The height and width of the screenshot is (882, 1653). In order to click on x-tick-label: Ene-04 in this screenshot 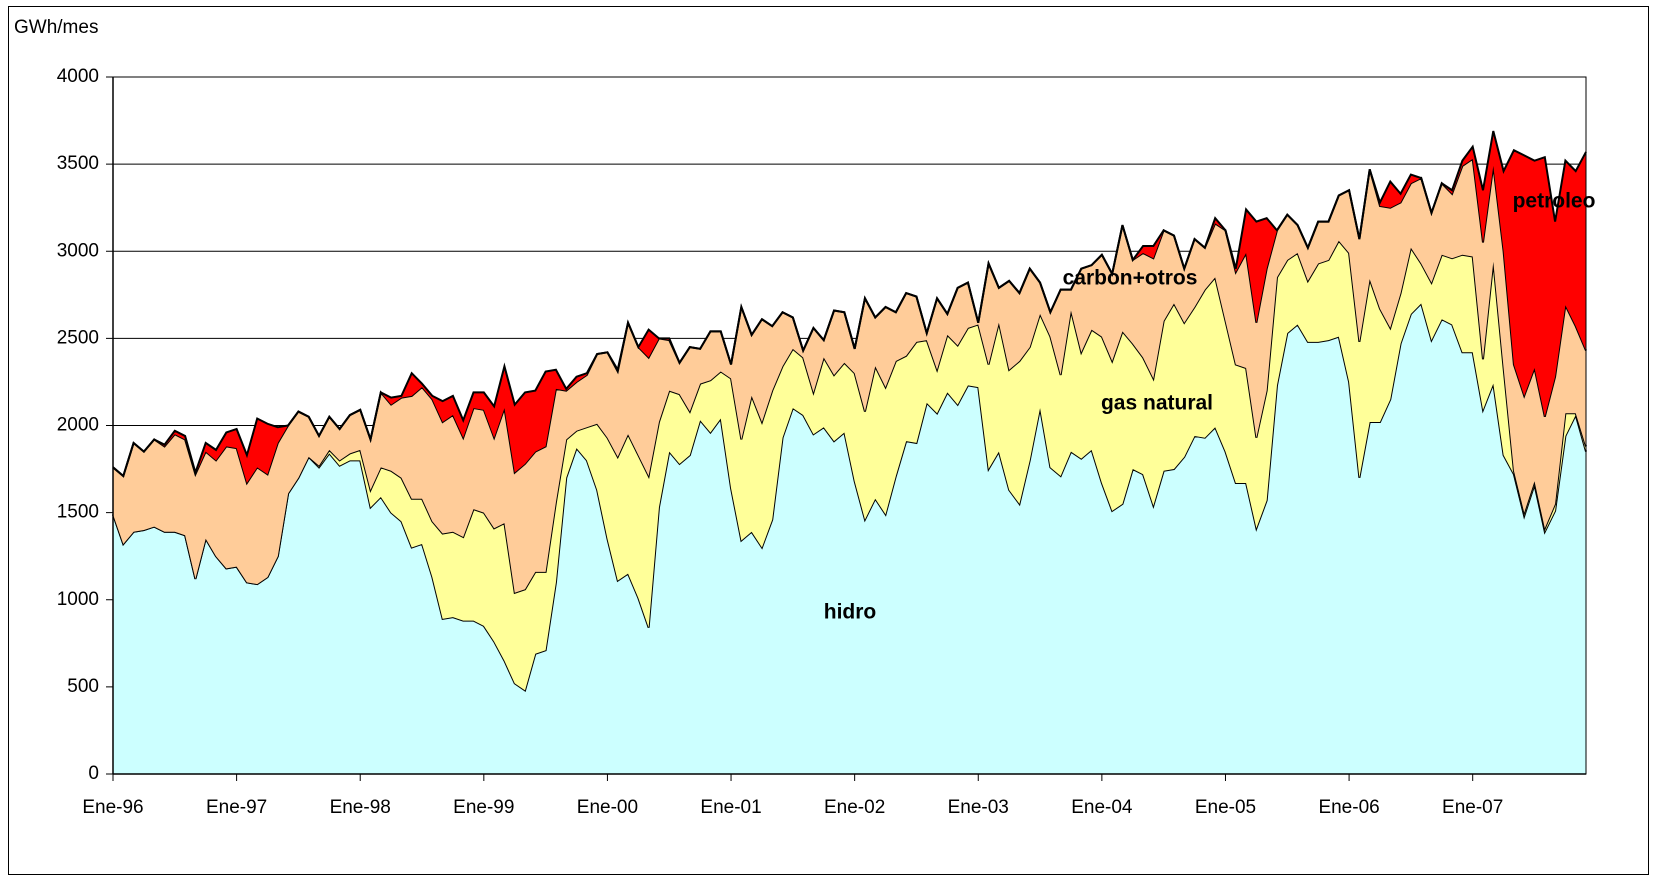, I will do `click(1102, 807)`.